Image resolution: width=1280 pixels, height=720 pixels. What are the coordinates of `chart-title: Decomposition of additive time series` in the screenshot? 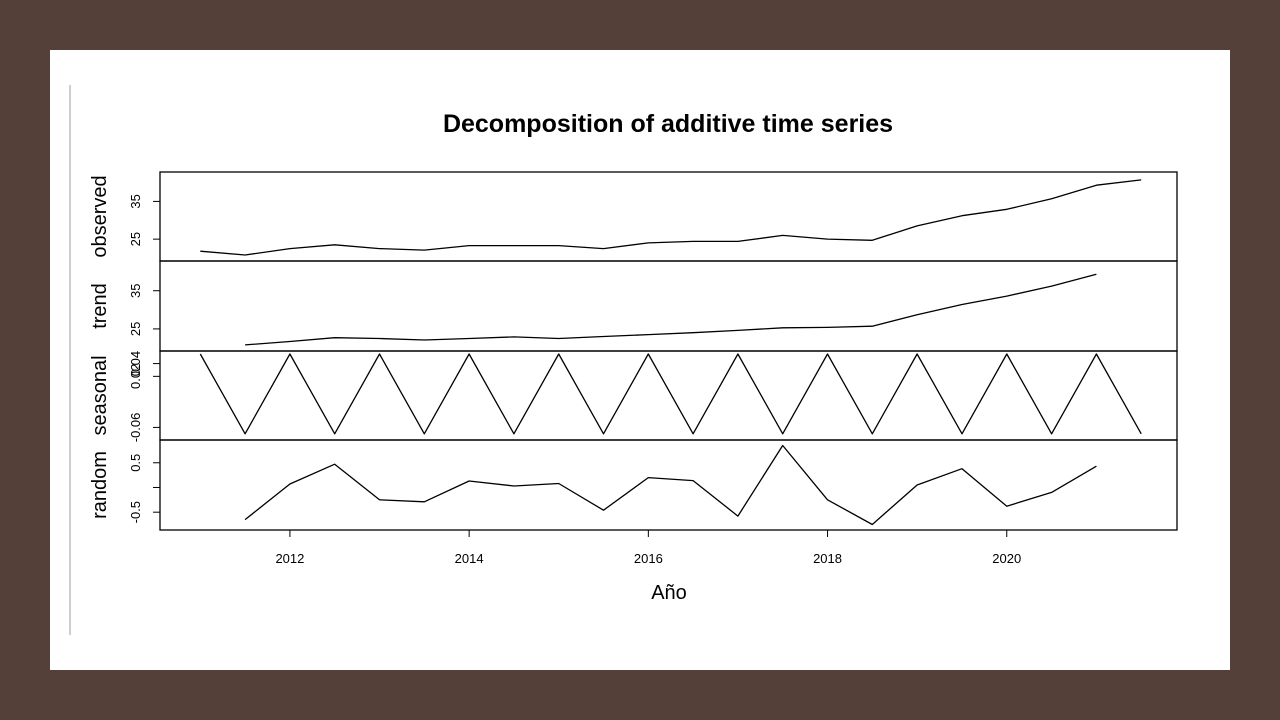 It's located at (668, 124).